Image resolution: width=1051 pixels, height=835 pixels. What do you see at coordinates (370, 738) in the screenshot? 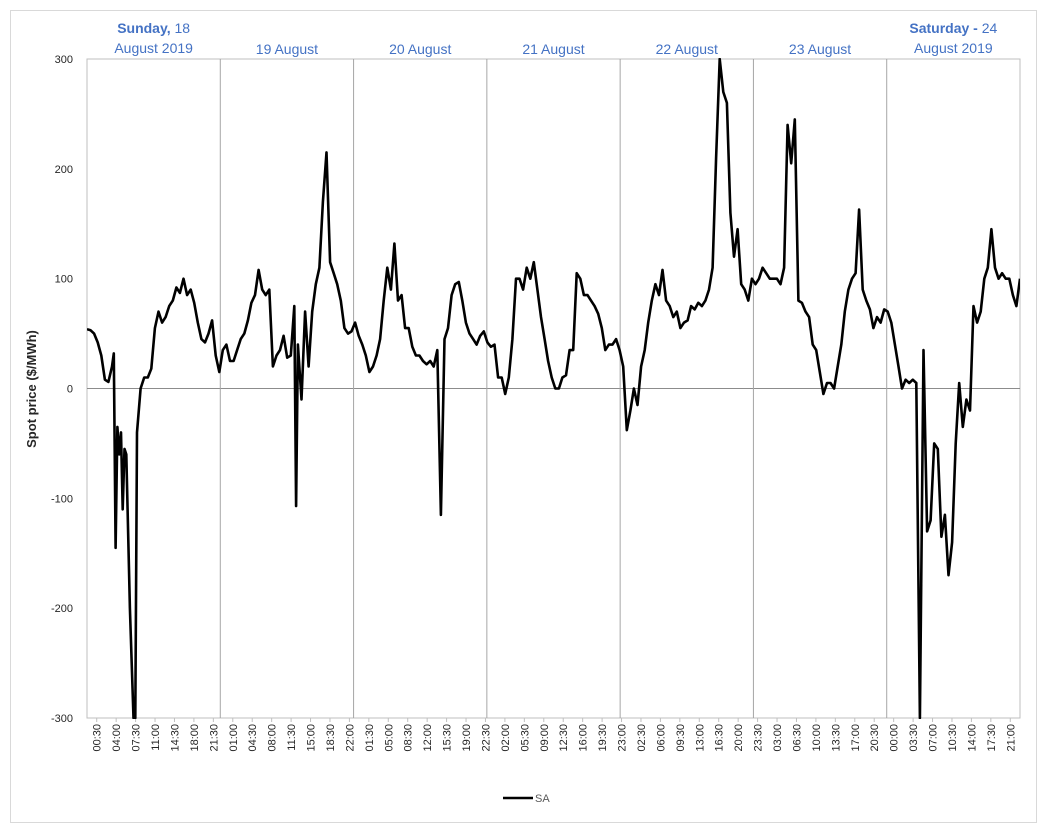
I see `x-tick-label: 01:30` at bounding box center [370, 738].